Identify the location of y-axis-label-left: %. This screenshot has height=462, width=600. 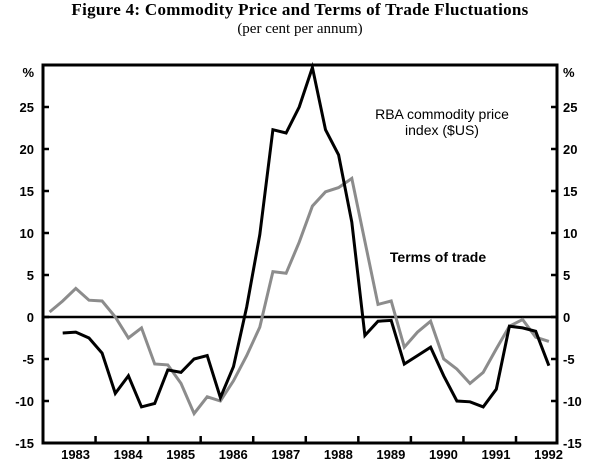
(28, 72).